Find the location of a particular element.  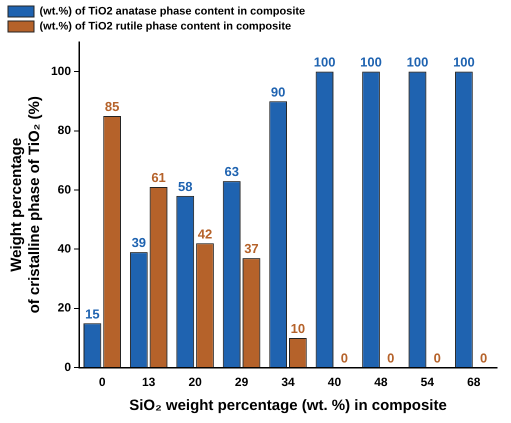

y-tick-label: 20 is located at coordinates (65, 307).